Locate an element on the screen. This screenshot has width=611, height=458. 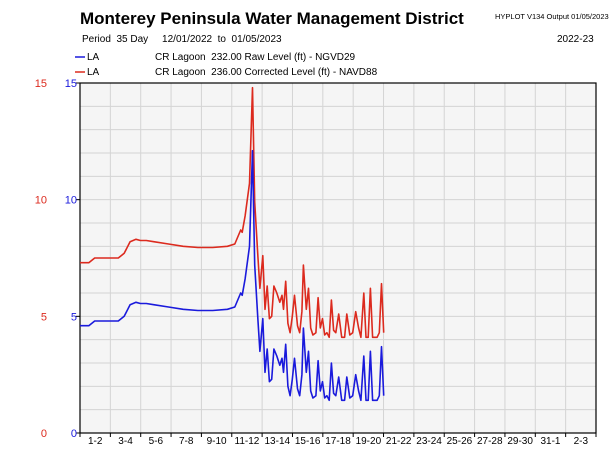
legend-code-2: LA is located at coordinates (93, 72).